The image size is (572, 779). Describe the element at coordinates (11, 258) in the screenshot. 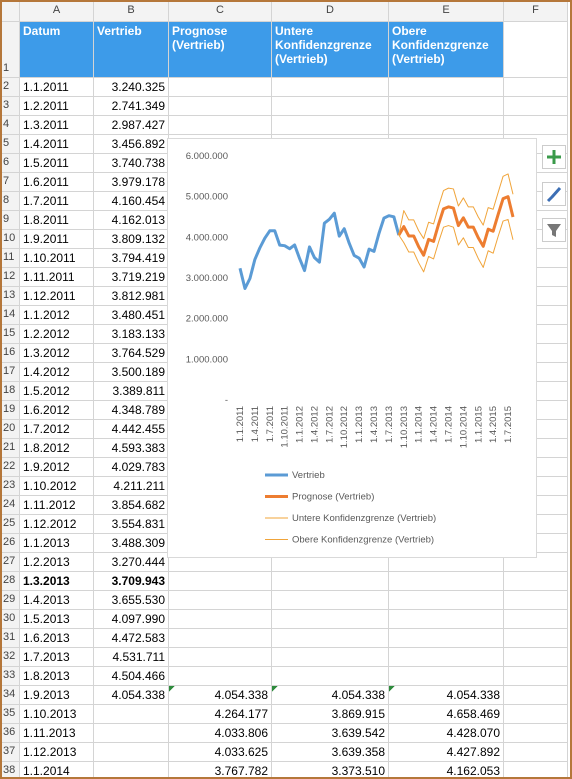

I see `row-header: 11` at that location.